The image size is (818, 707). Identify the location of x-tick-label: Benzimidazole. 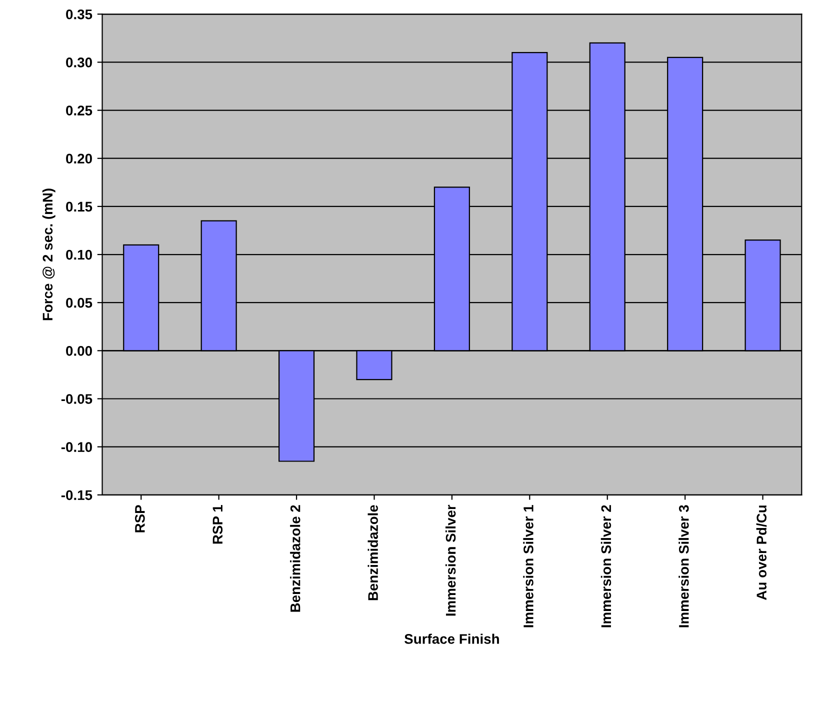
(373, 552).